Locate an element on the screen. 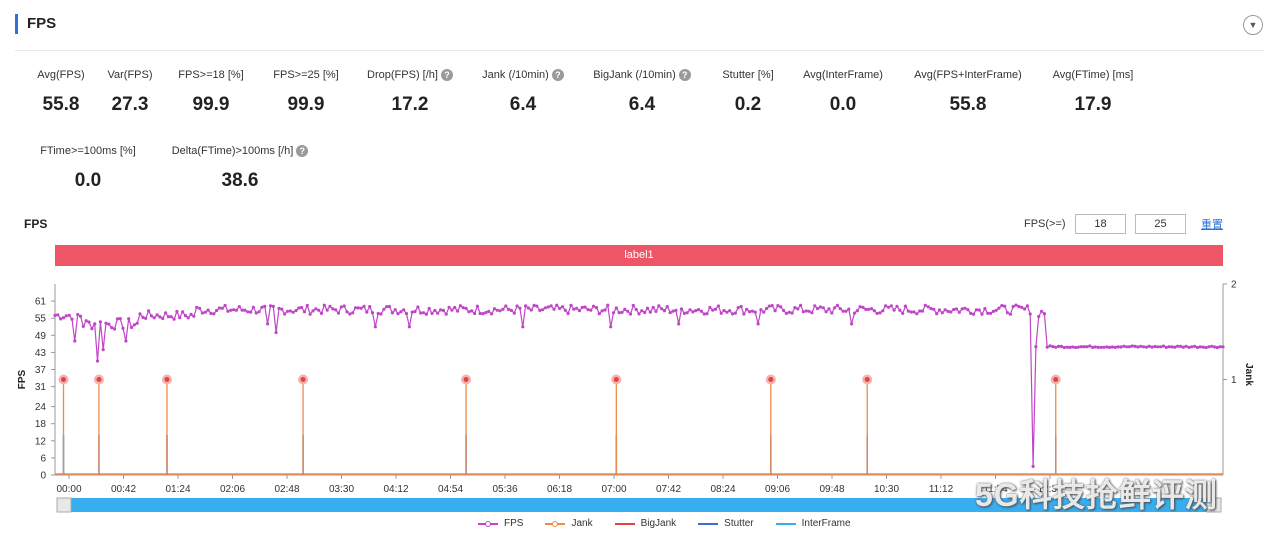  fps-threshold-input-1: 18 is located at coordinates (1100, 224).